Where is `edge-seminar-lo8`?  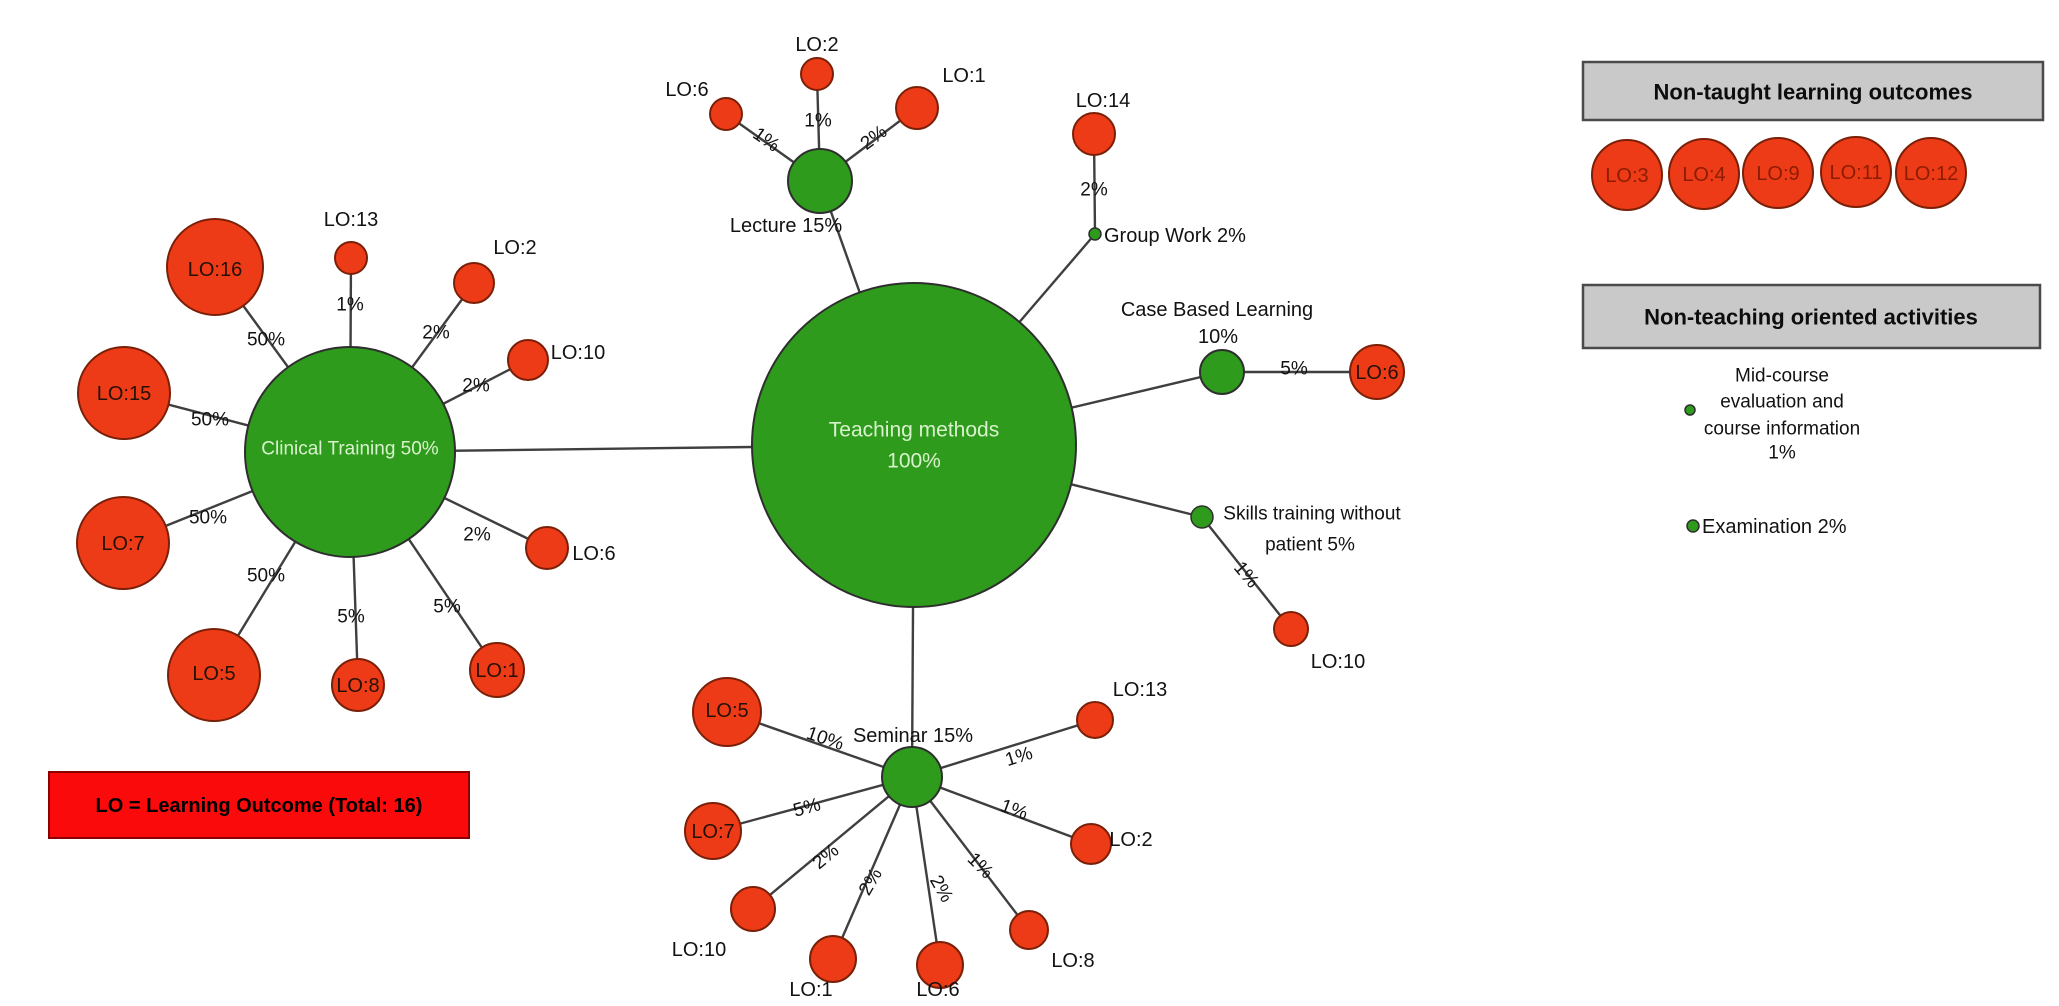
edge-seminar-lo8 is located at coordinates (970, 853).